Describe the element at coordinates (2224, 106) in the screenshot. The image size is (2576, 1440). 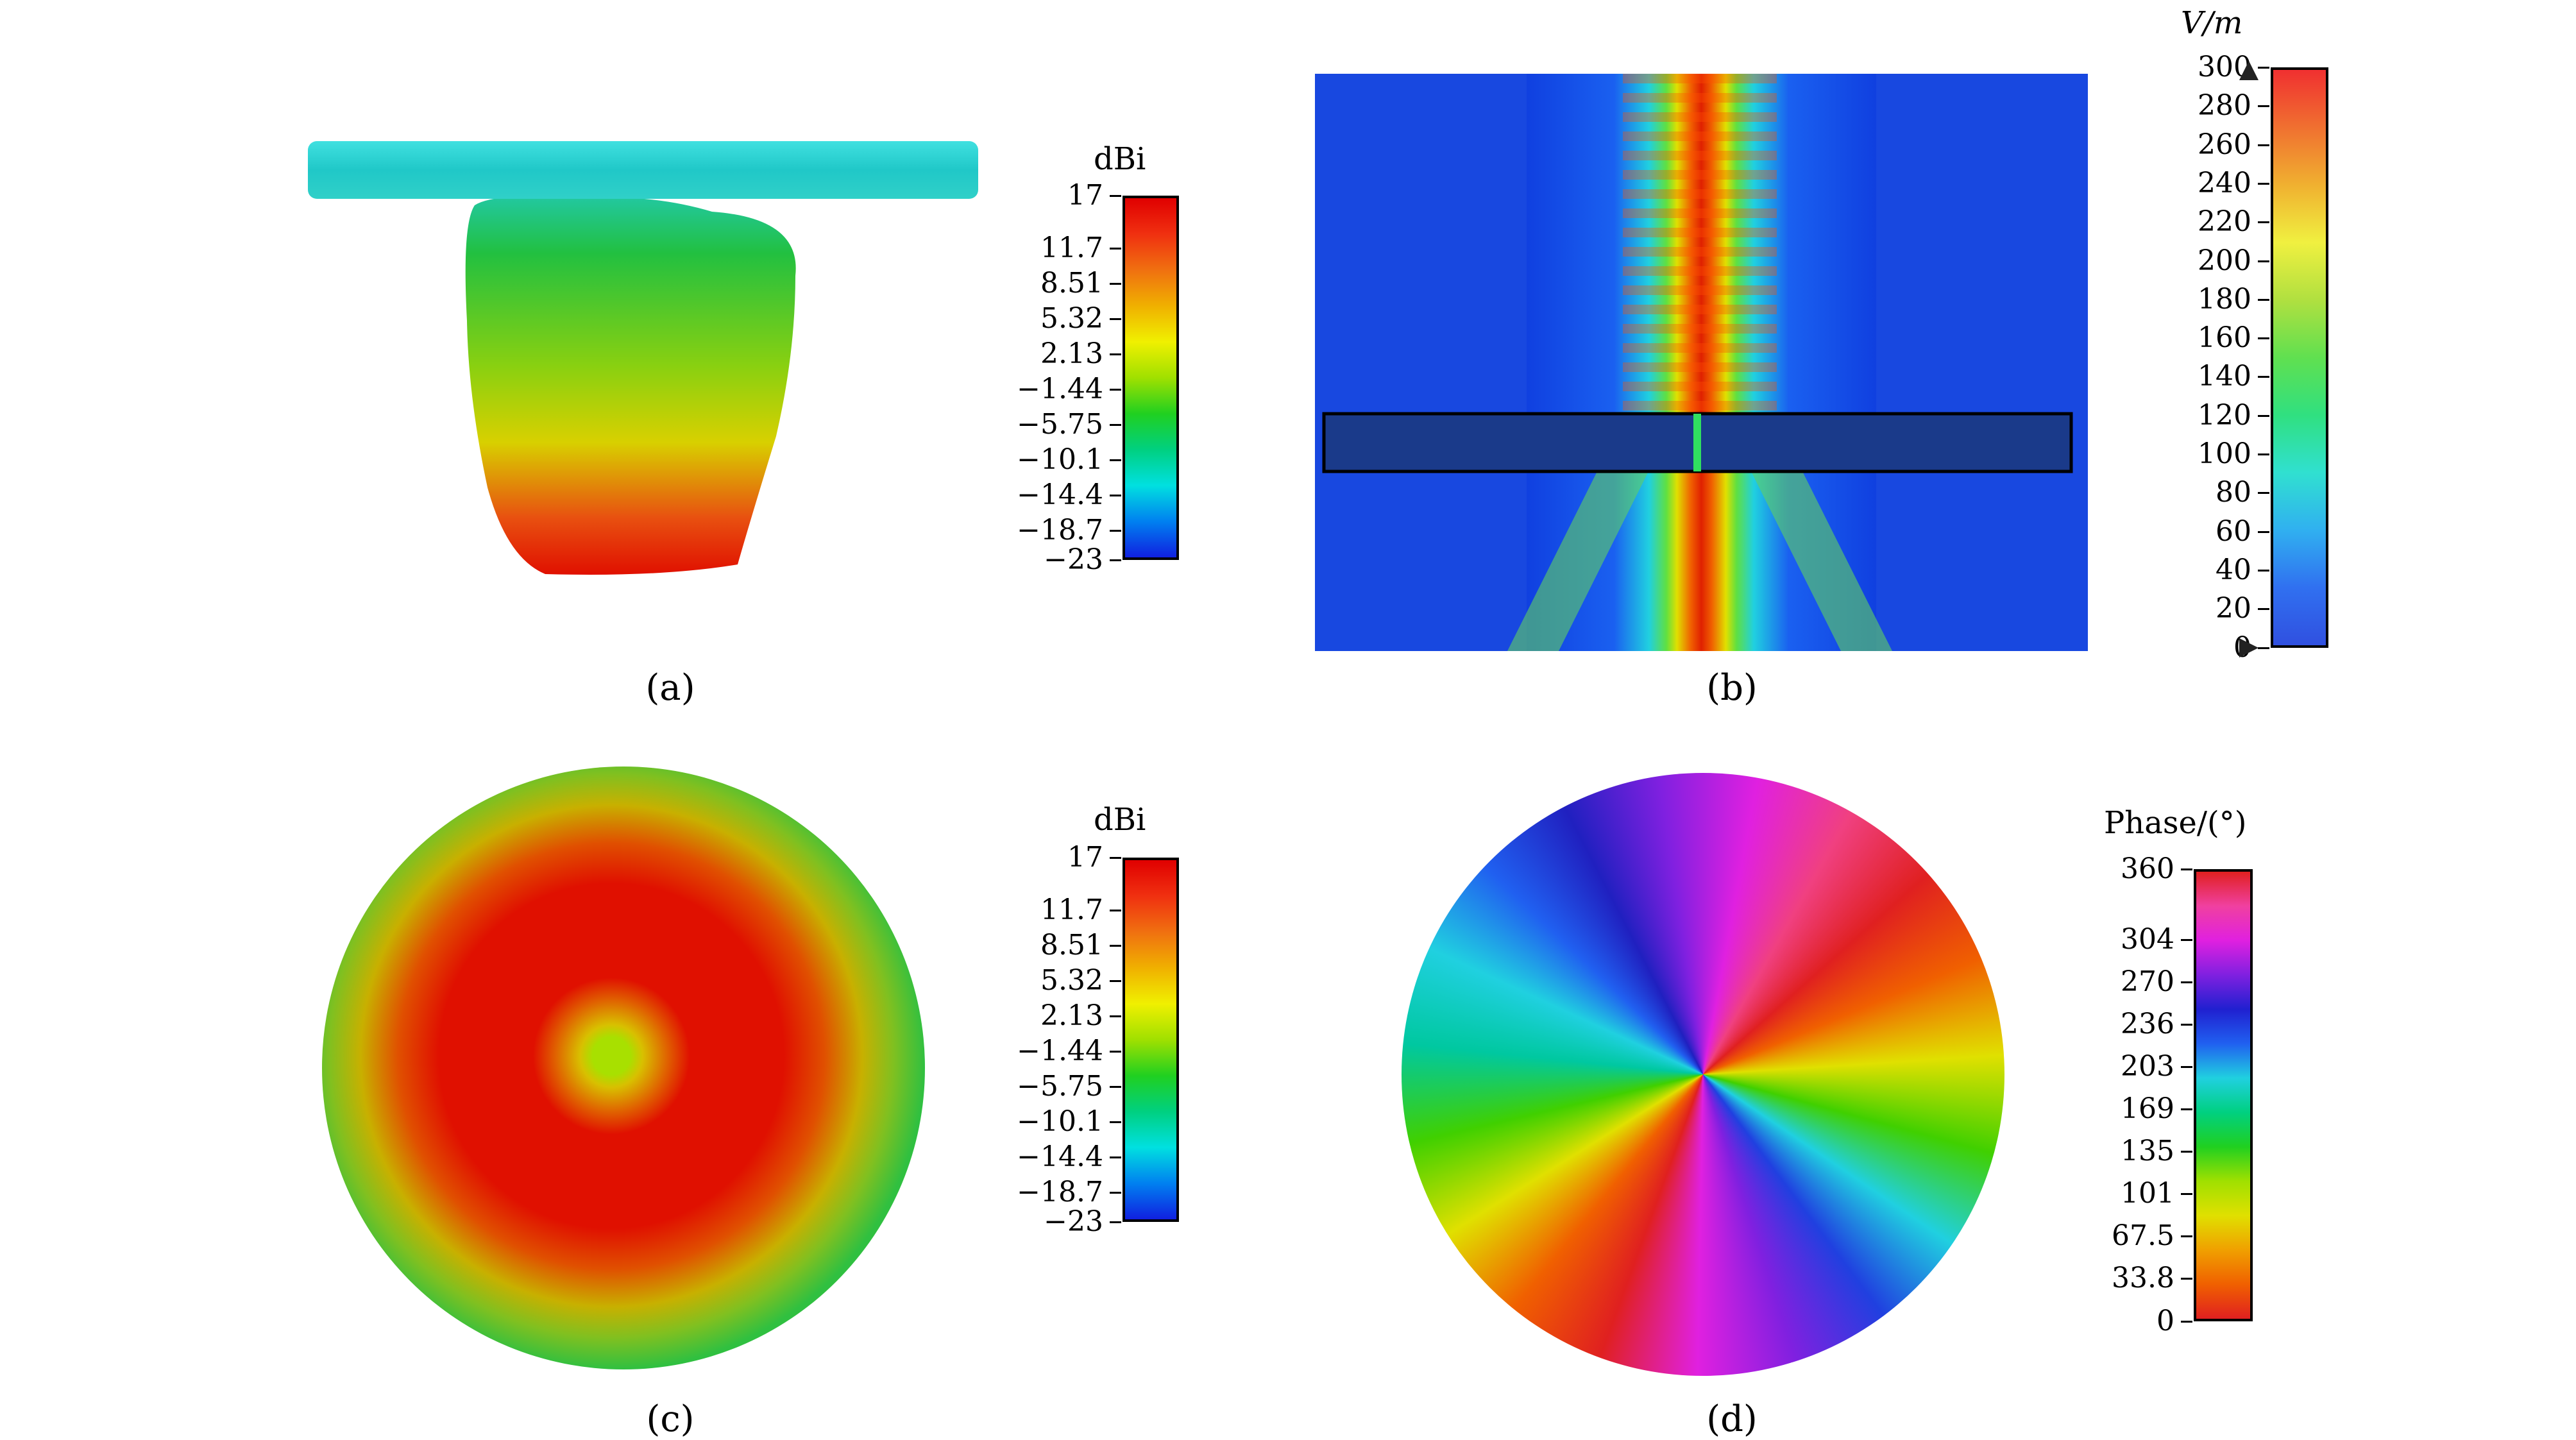
I see `colorbar-b-tick-label: 280` at that location.